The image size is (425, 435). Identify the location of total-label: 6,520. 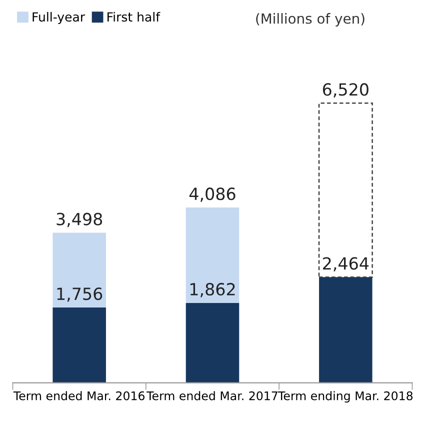
(345, 90).